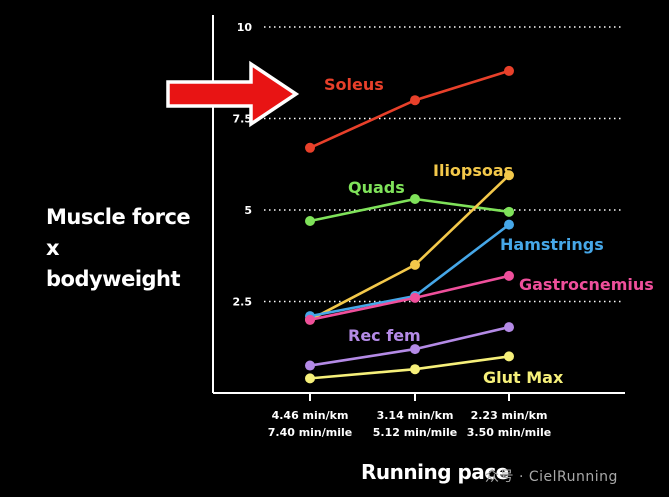 This screenshot has width=669, height=497. What do you see at coordinates (551, 477) in the screenshot?
I see `watermark: 众号 · CielRunning` at bounding box center [551, 477].